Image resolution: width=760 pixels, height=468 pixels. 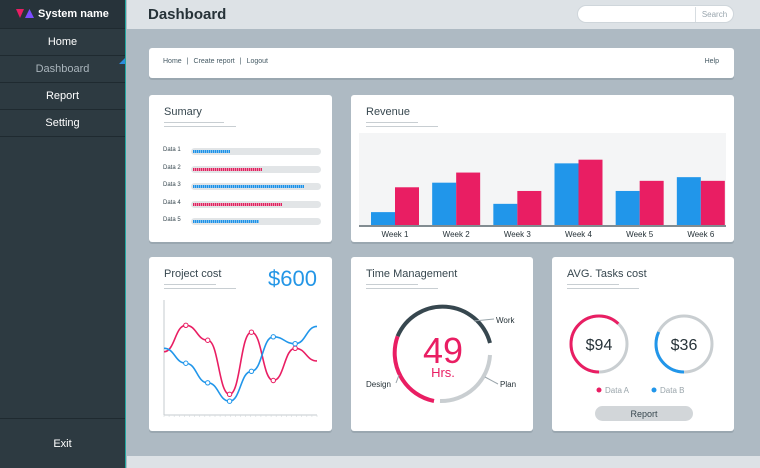 I want to click on link-home: Home, so click(x=172, y=61).